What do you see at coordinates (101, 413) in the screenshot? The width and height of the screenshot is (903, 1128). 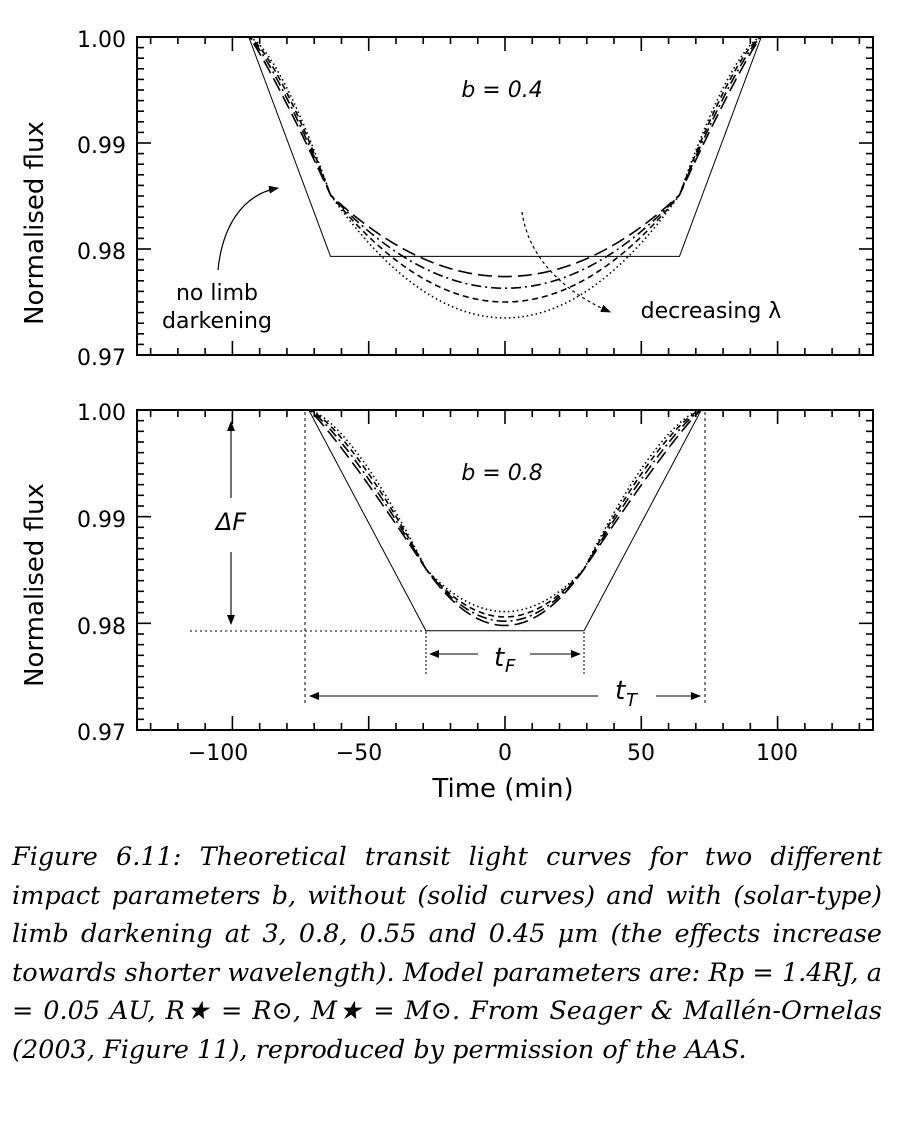 I see `bottom-ytick-1: 1.00` at bounding box center [101, 413].